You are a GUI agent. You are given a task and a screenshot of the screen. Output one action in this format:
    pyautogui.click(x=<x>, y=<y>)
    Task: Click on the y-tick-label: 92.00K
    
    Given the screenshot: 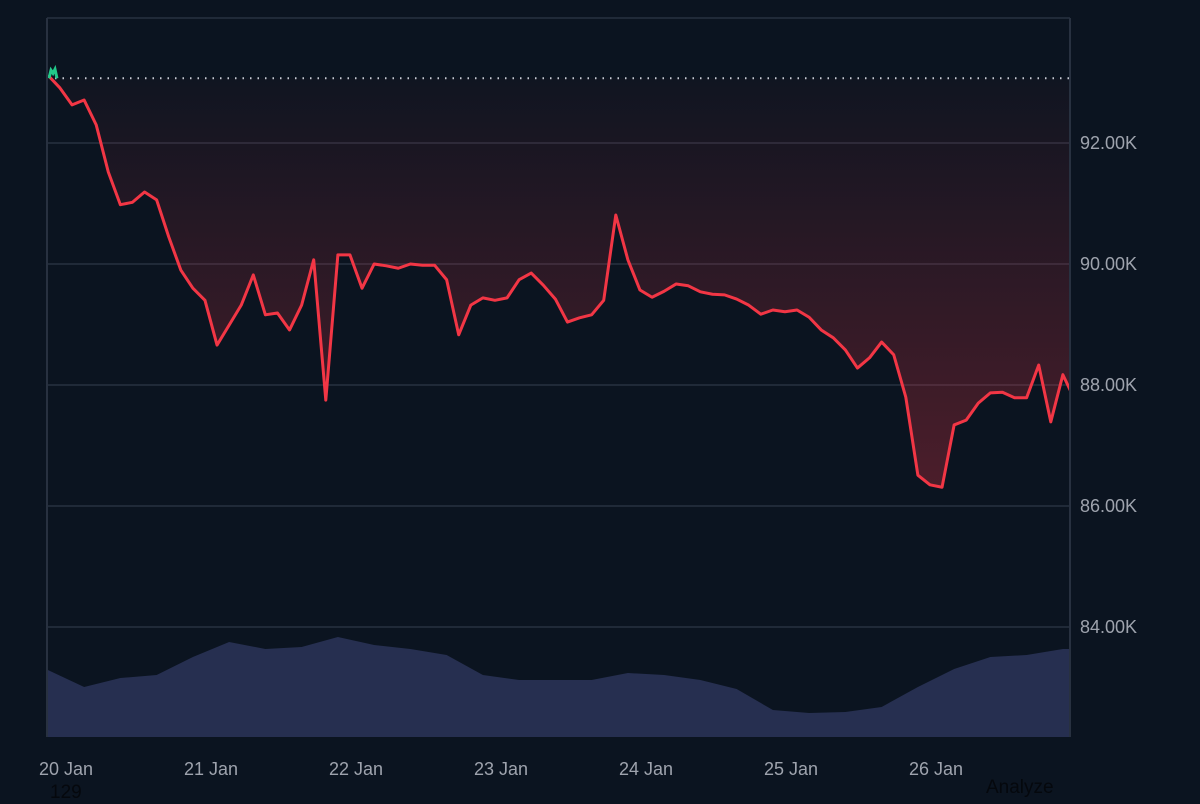 What is the action you would take?
    pyautogui.click(x=1108, y=143)
    